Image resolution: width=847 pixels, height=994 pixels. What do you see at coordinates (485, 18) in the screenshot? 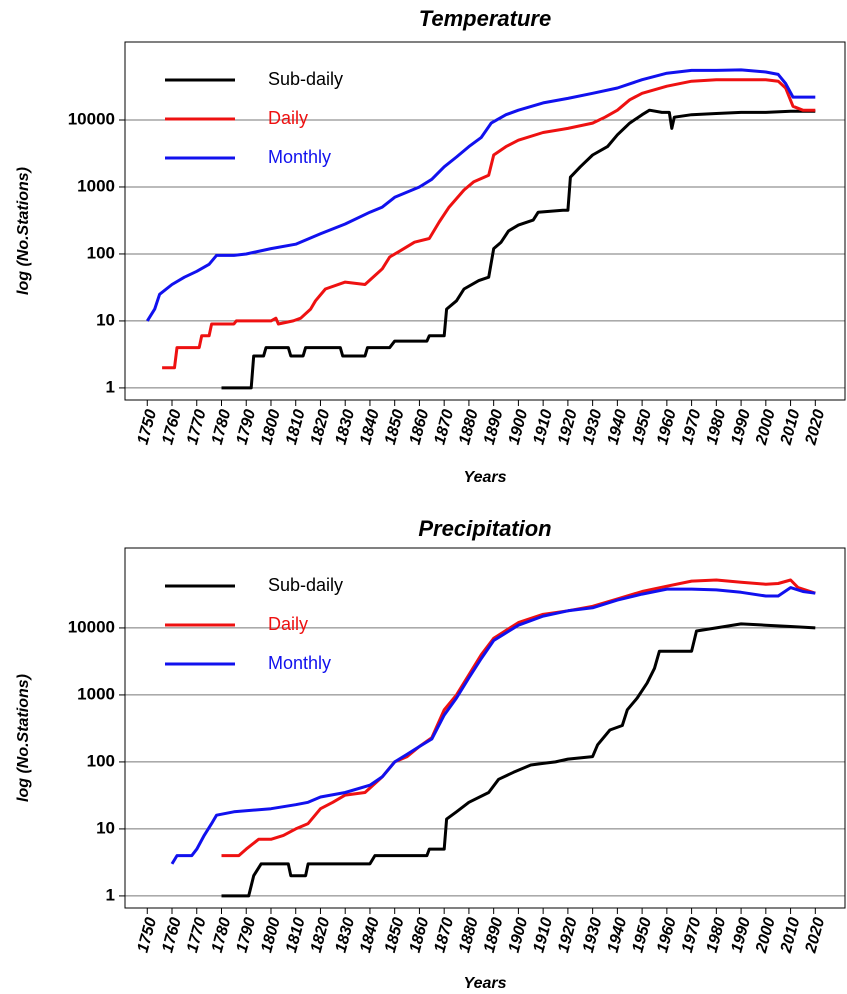
I see `chart-title: Temperature` at bounding box center [485, 18].